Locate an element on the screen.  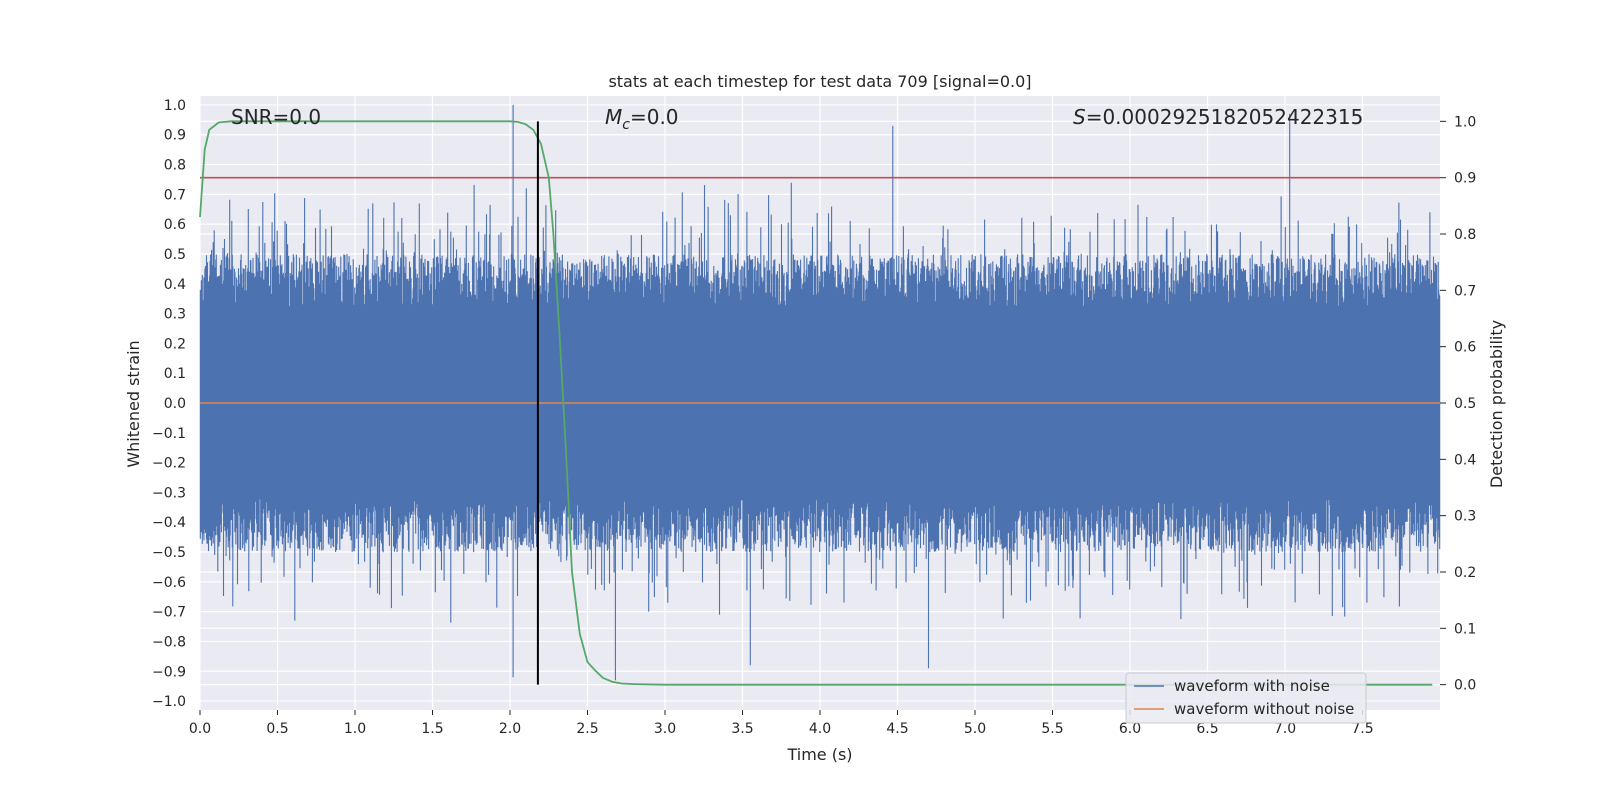
y-left-tick-label: 0.7 is located at coordinates (175, 195).